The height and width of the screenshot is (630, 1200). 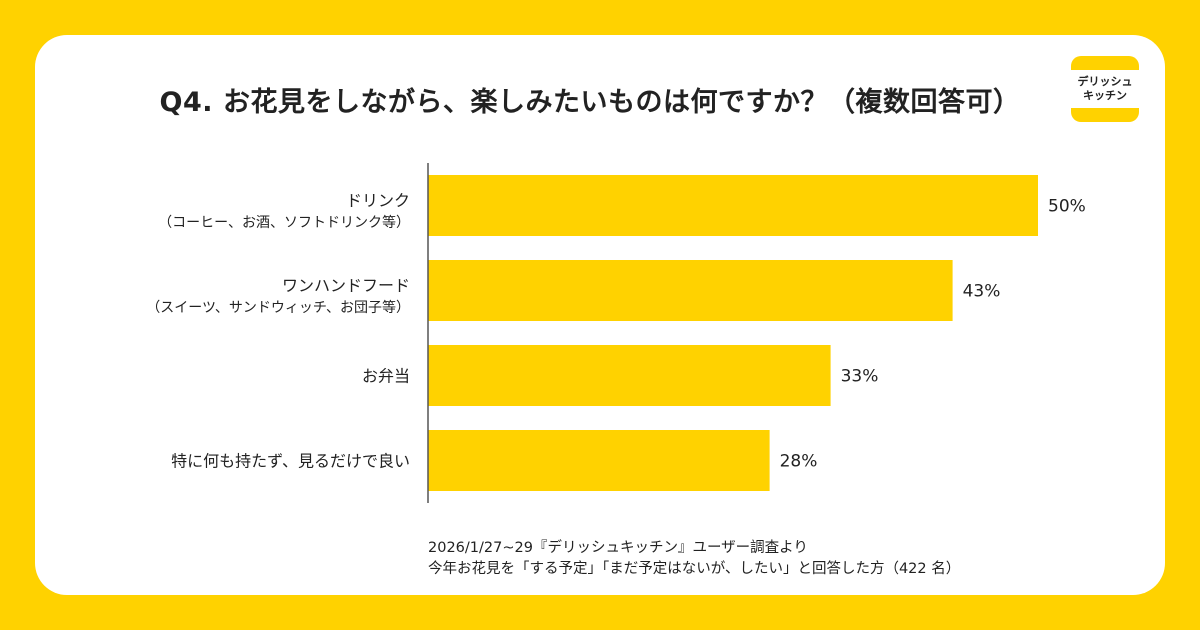 What do you see at coordinates (284, 222) in the screenshot?
I see `category-sublabel: （コーヒー、お酒、ソフトドリンク等）` at bounding box center [284, 222].